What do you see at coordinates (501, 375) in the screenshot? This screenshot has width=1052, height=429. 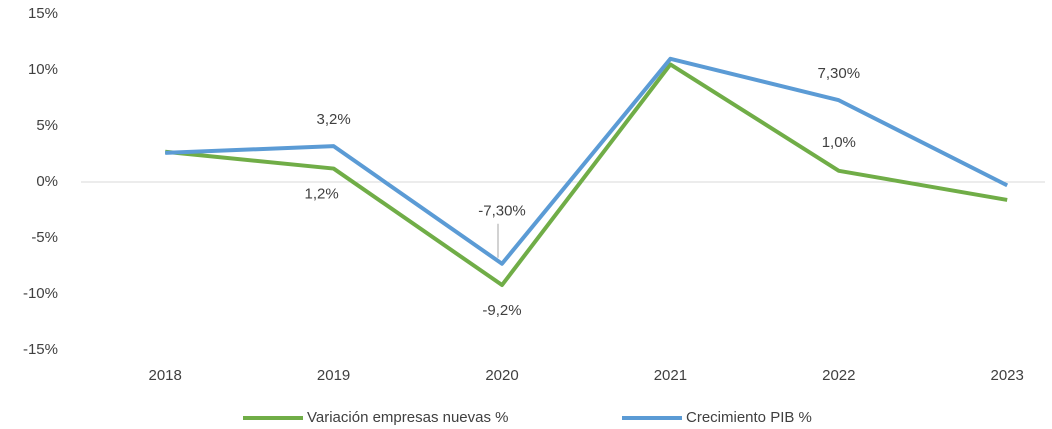 I see `x-tick-label: 2020` at bounding box center [501, 375].